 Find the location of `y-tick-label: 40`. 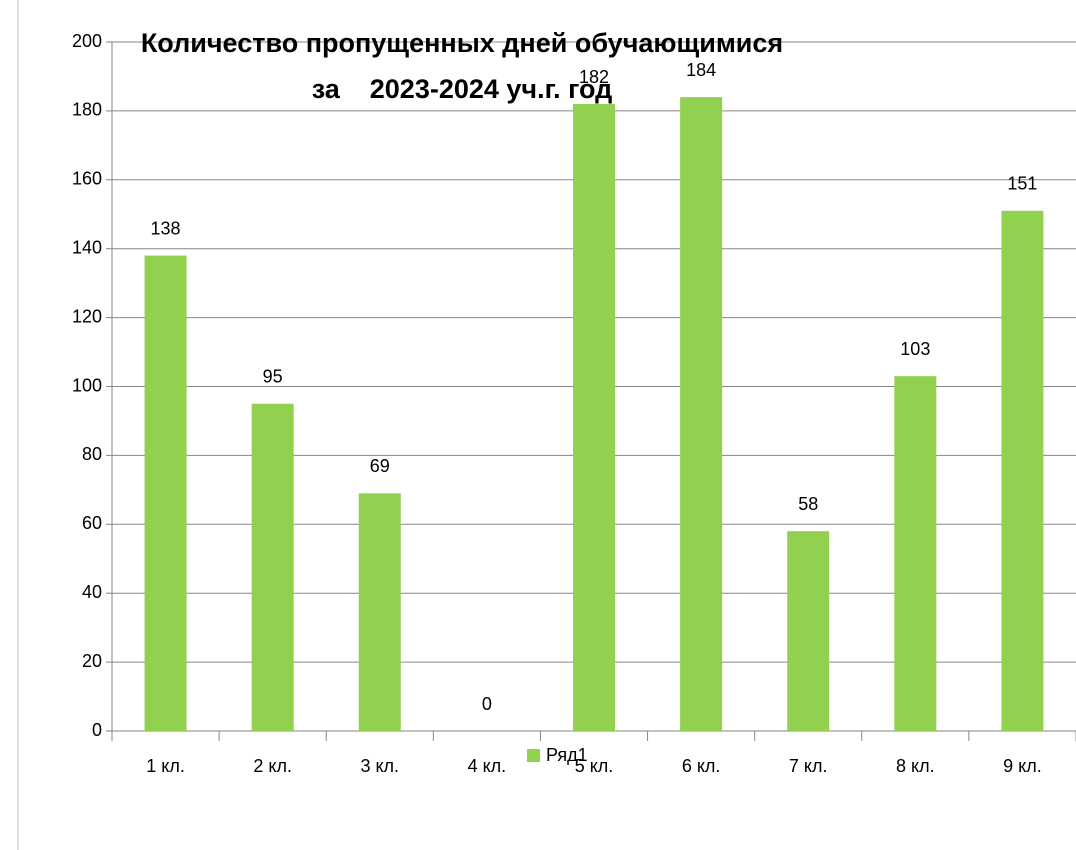

y-tick-label: 40 is located at coordinates (92, 592).